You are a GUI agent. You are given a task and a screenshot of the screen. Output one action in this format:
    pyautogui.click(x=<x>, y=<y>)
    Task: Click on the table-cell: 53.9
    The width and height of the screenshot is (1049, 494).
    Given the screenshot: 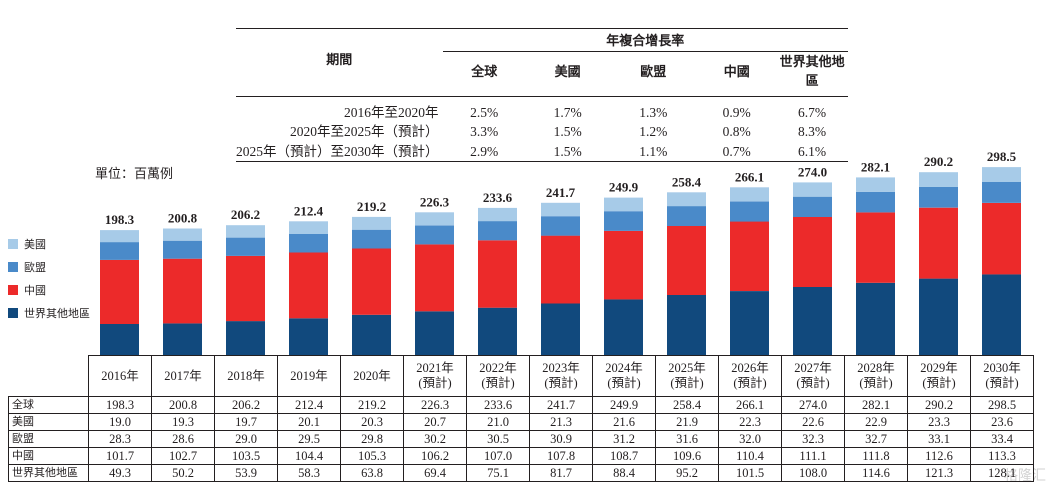 What is the action you would take?
    pyautogui.click(x=246, y=473)
    